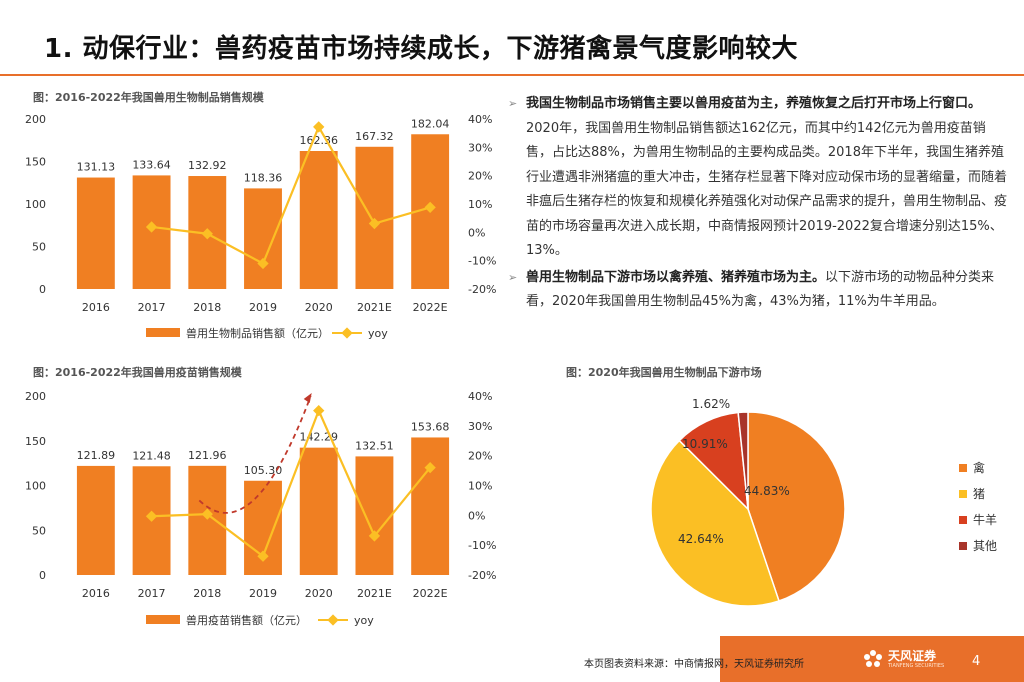 This screenshot has height=682, width=1024. What do you see at coordinates (207, 165) in the screenshot?
I see `bar-value-label: 132.92` at bounding box center [207, 165].